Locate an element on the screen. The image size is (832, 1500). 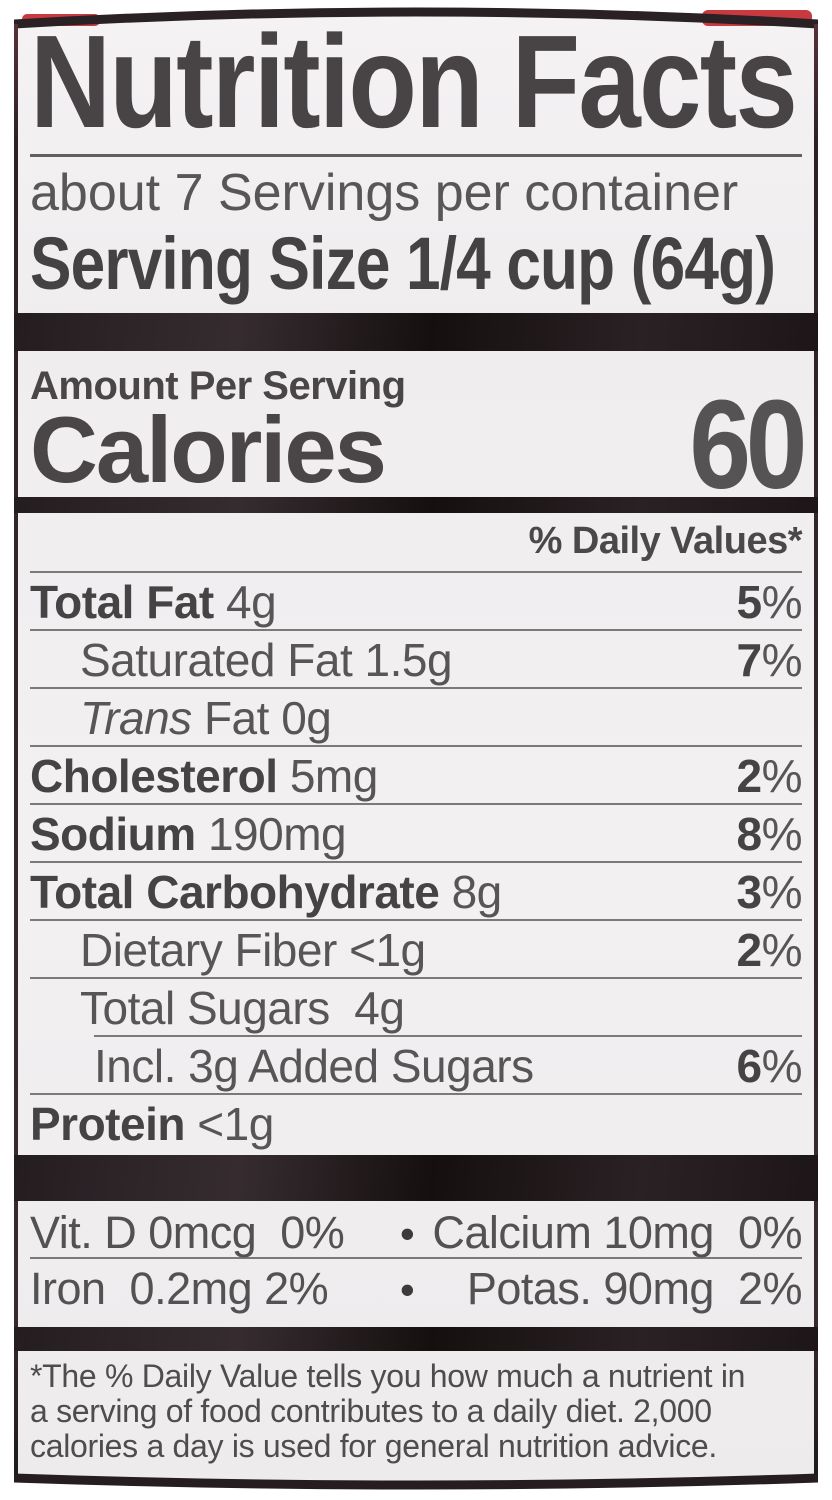
label-right-edge is located at coordinates (816, 751).